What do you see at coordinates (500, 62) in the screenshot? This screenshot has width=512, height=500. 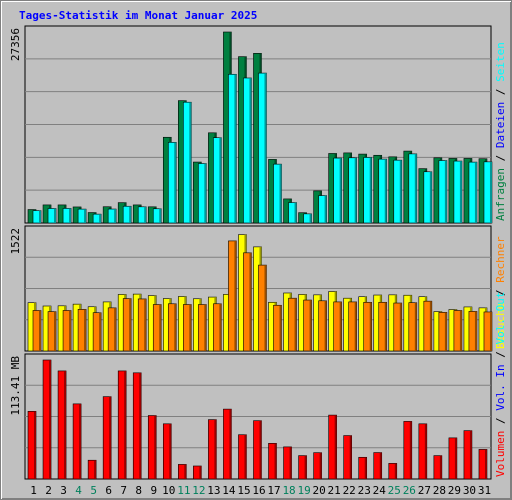 I see `legend-item-seiten: Seiten` at bounding box center [500, 62].